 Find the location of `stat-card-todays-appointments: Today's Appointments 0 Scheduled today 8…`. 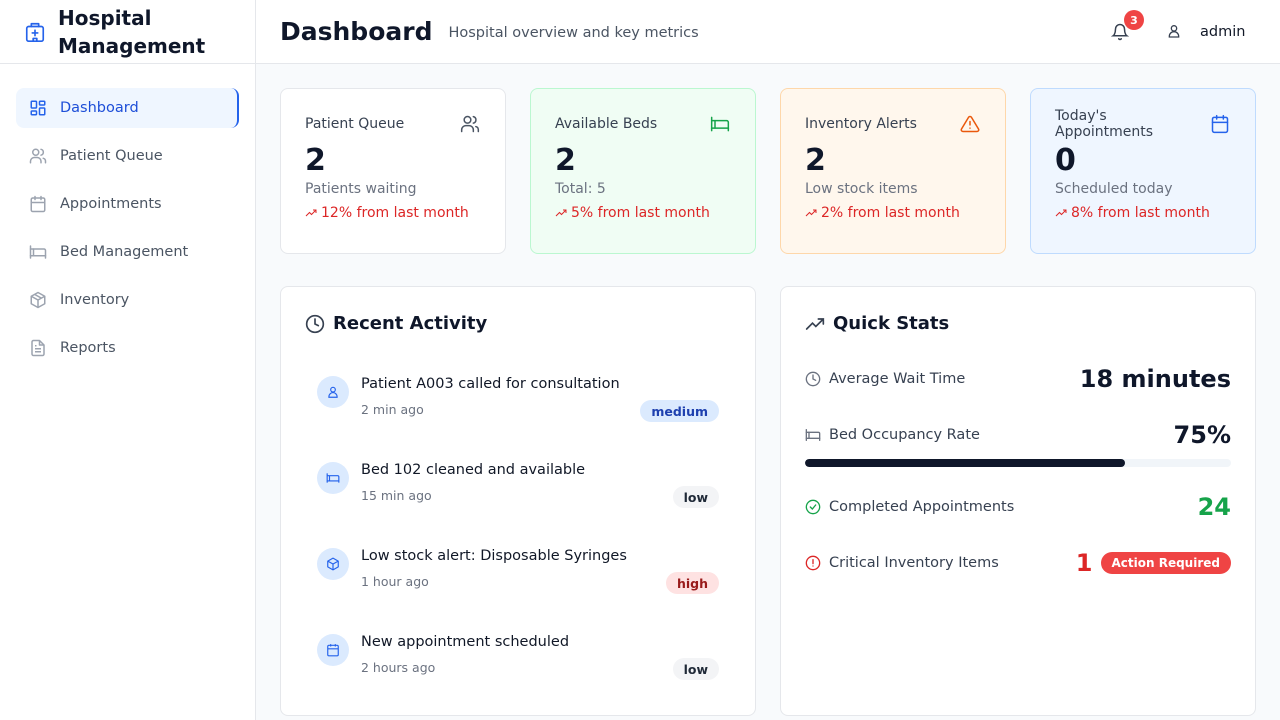

stat-card-todays-appointments: Today's Appointments 0 Scheduled today 8… is located at coordinates (1143, 171).